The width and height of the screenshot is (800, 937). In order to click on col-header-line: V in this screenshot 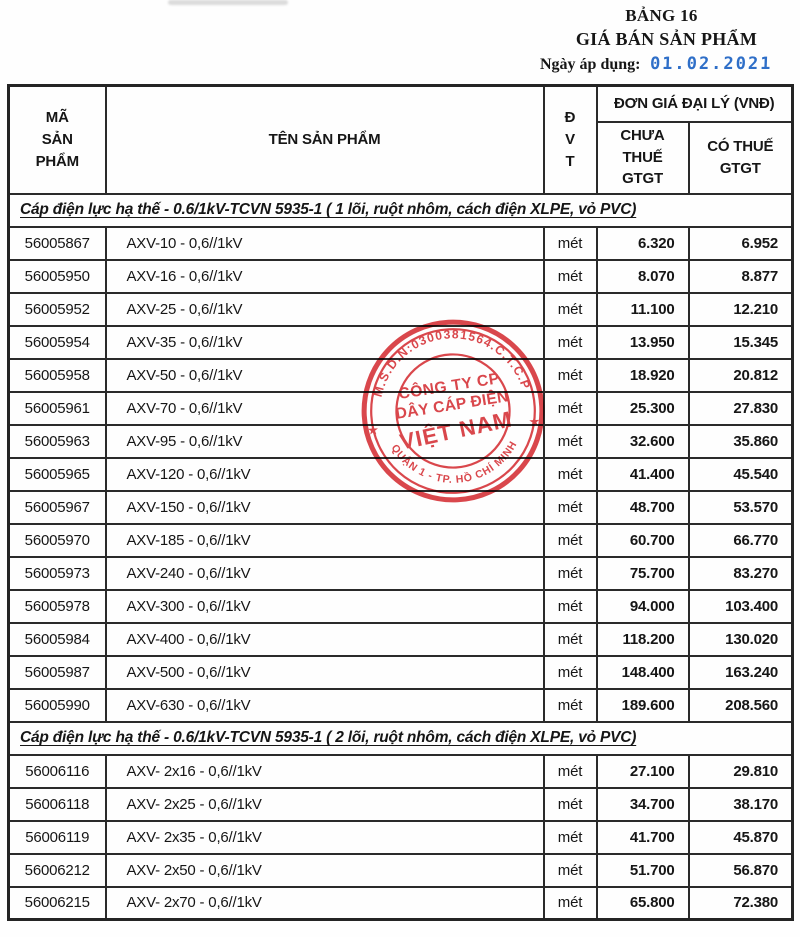, I will do `click(570, 139)`.